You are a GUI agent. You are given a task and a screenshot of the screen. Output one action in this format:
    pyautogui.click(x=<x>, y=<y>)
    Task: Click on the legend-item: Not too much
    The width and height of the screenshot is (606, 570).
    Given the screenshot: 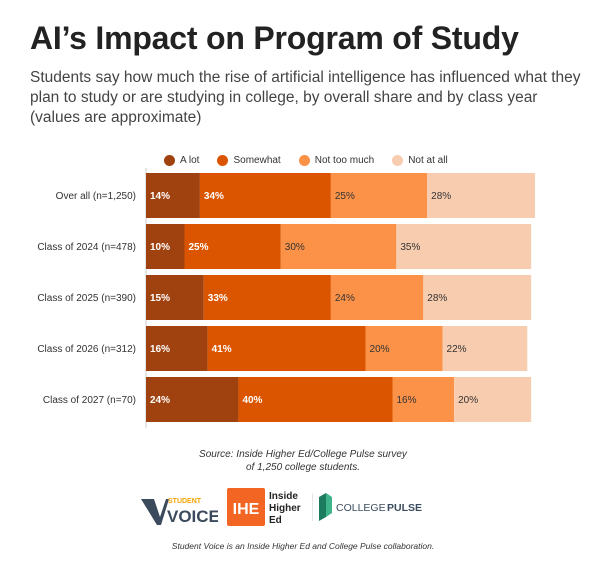 What is the action you would take?
    pyautogui.click(x=336, y=160)
    